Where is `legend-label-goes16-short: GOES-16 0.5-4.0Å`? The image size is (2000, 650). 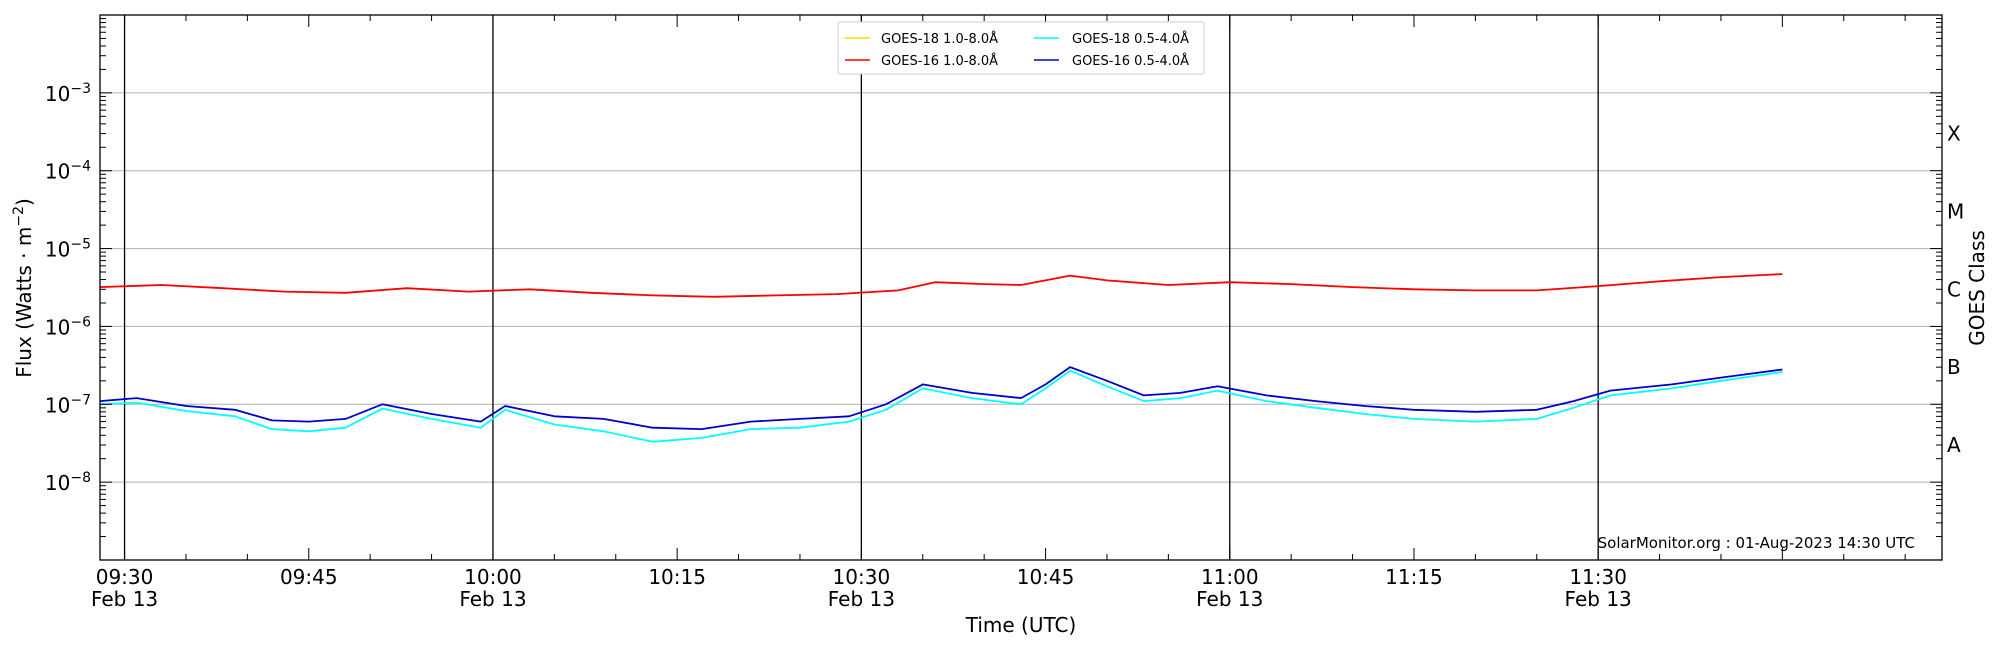 legend-label-goes16-short: GOES-16 0.5-4.0Å is located at coordinates (1130, 61).